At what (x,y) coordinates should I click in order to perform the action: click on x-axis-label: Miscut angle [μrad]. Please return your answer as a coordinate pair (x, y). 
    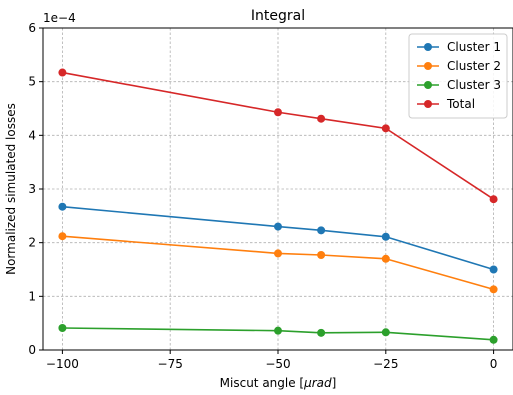
    Looking at the image, I should click on (278, 383).